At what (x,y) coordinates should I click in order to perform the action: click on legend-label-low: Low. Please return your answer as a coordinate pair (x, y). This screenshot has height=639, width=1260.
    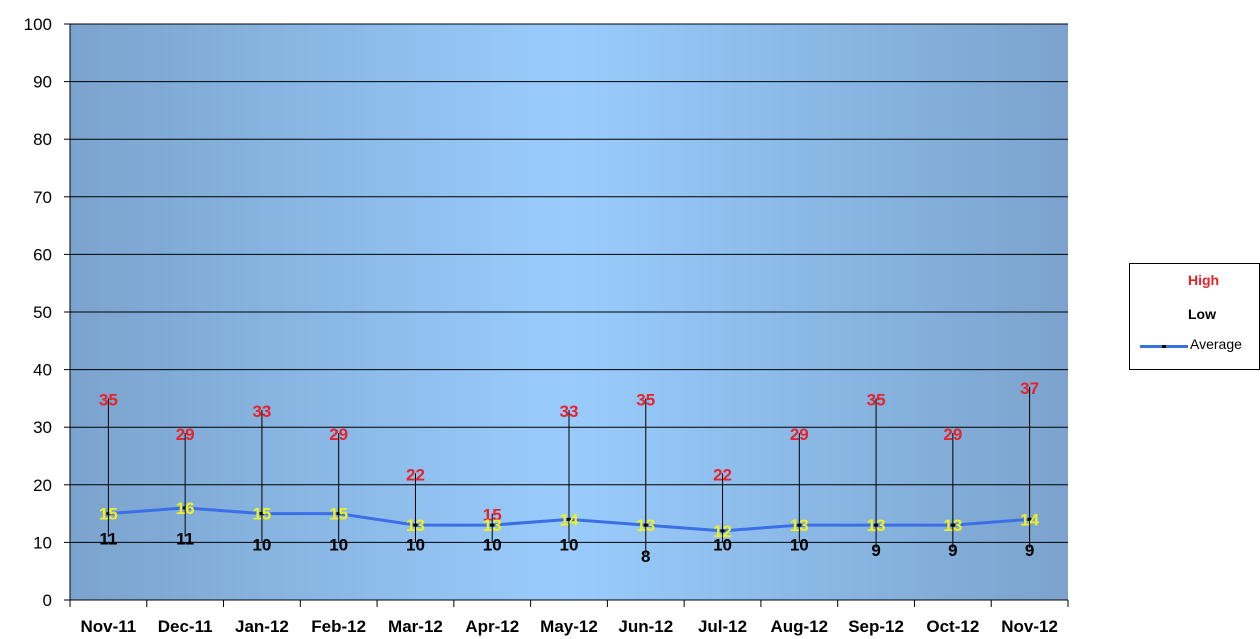
    Looking at the image, I should click on (1202, 314).